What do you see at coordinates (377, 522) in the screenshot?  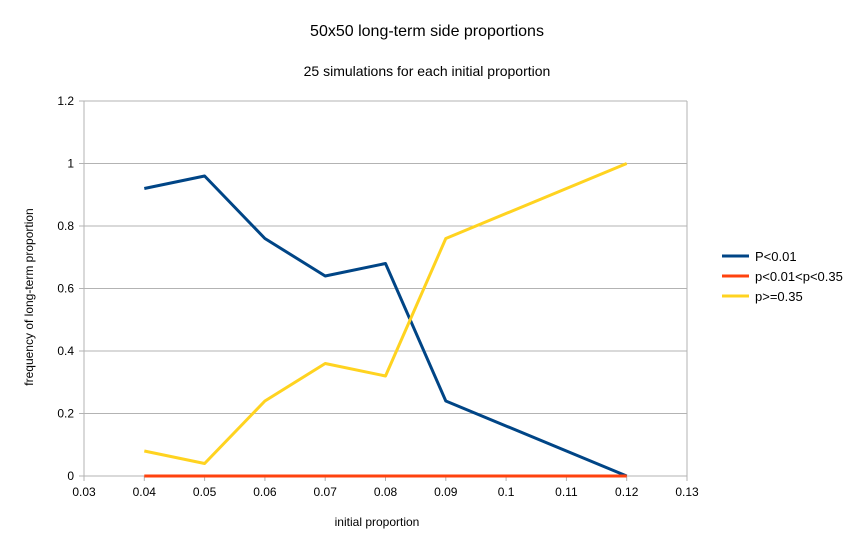 I see `x-axis-label: initial proportion` at bounding box center [377, 522].